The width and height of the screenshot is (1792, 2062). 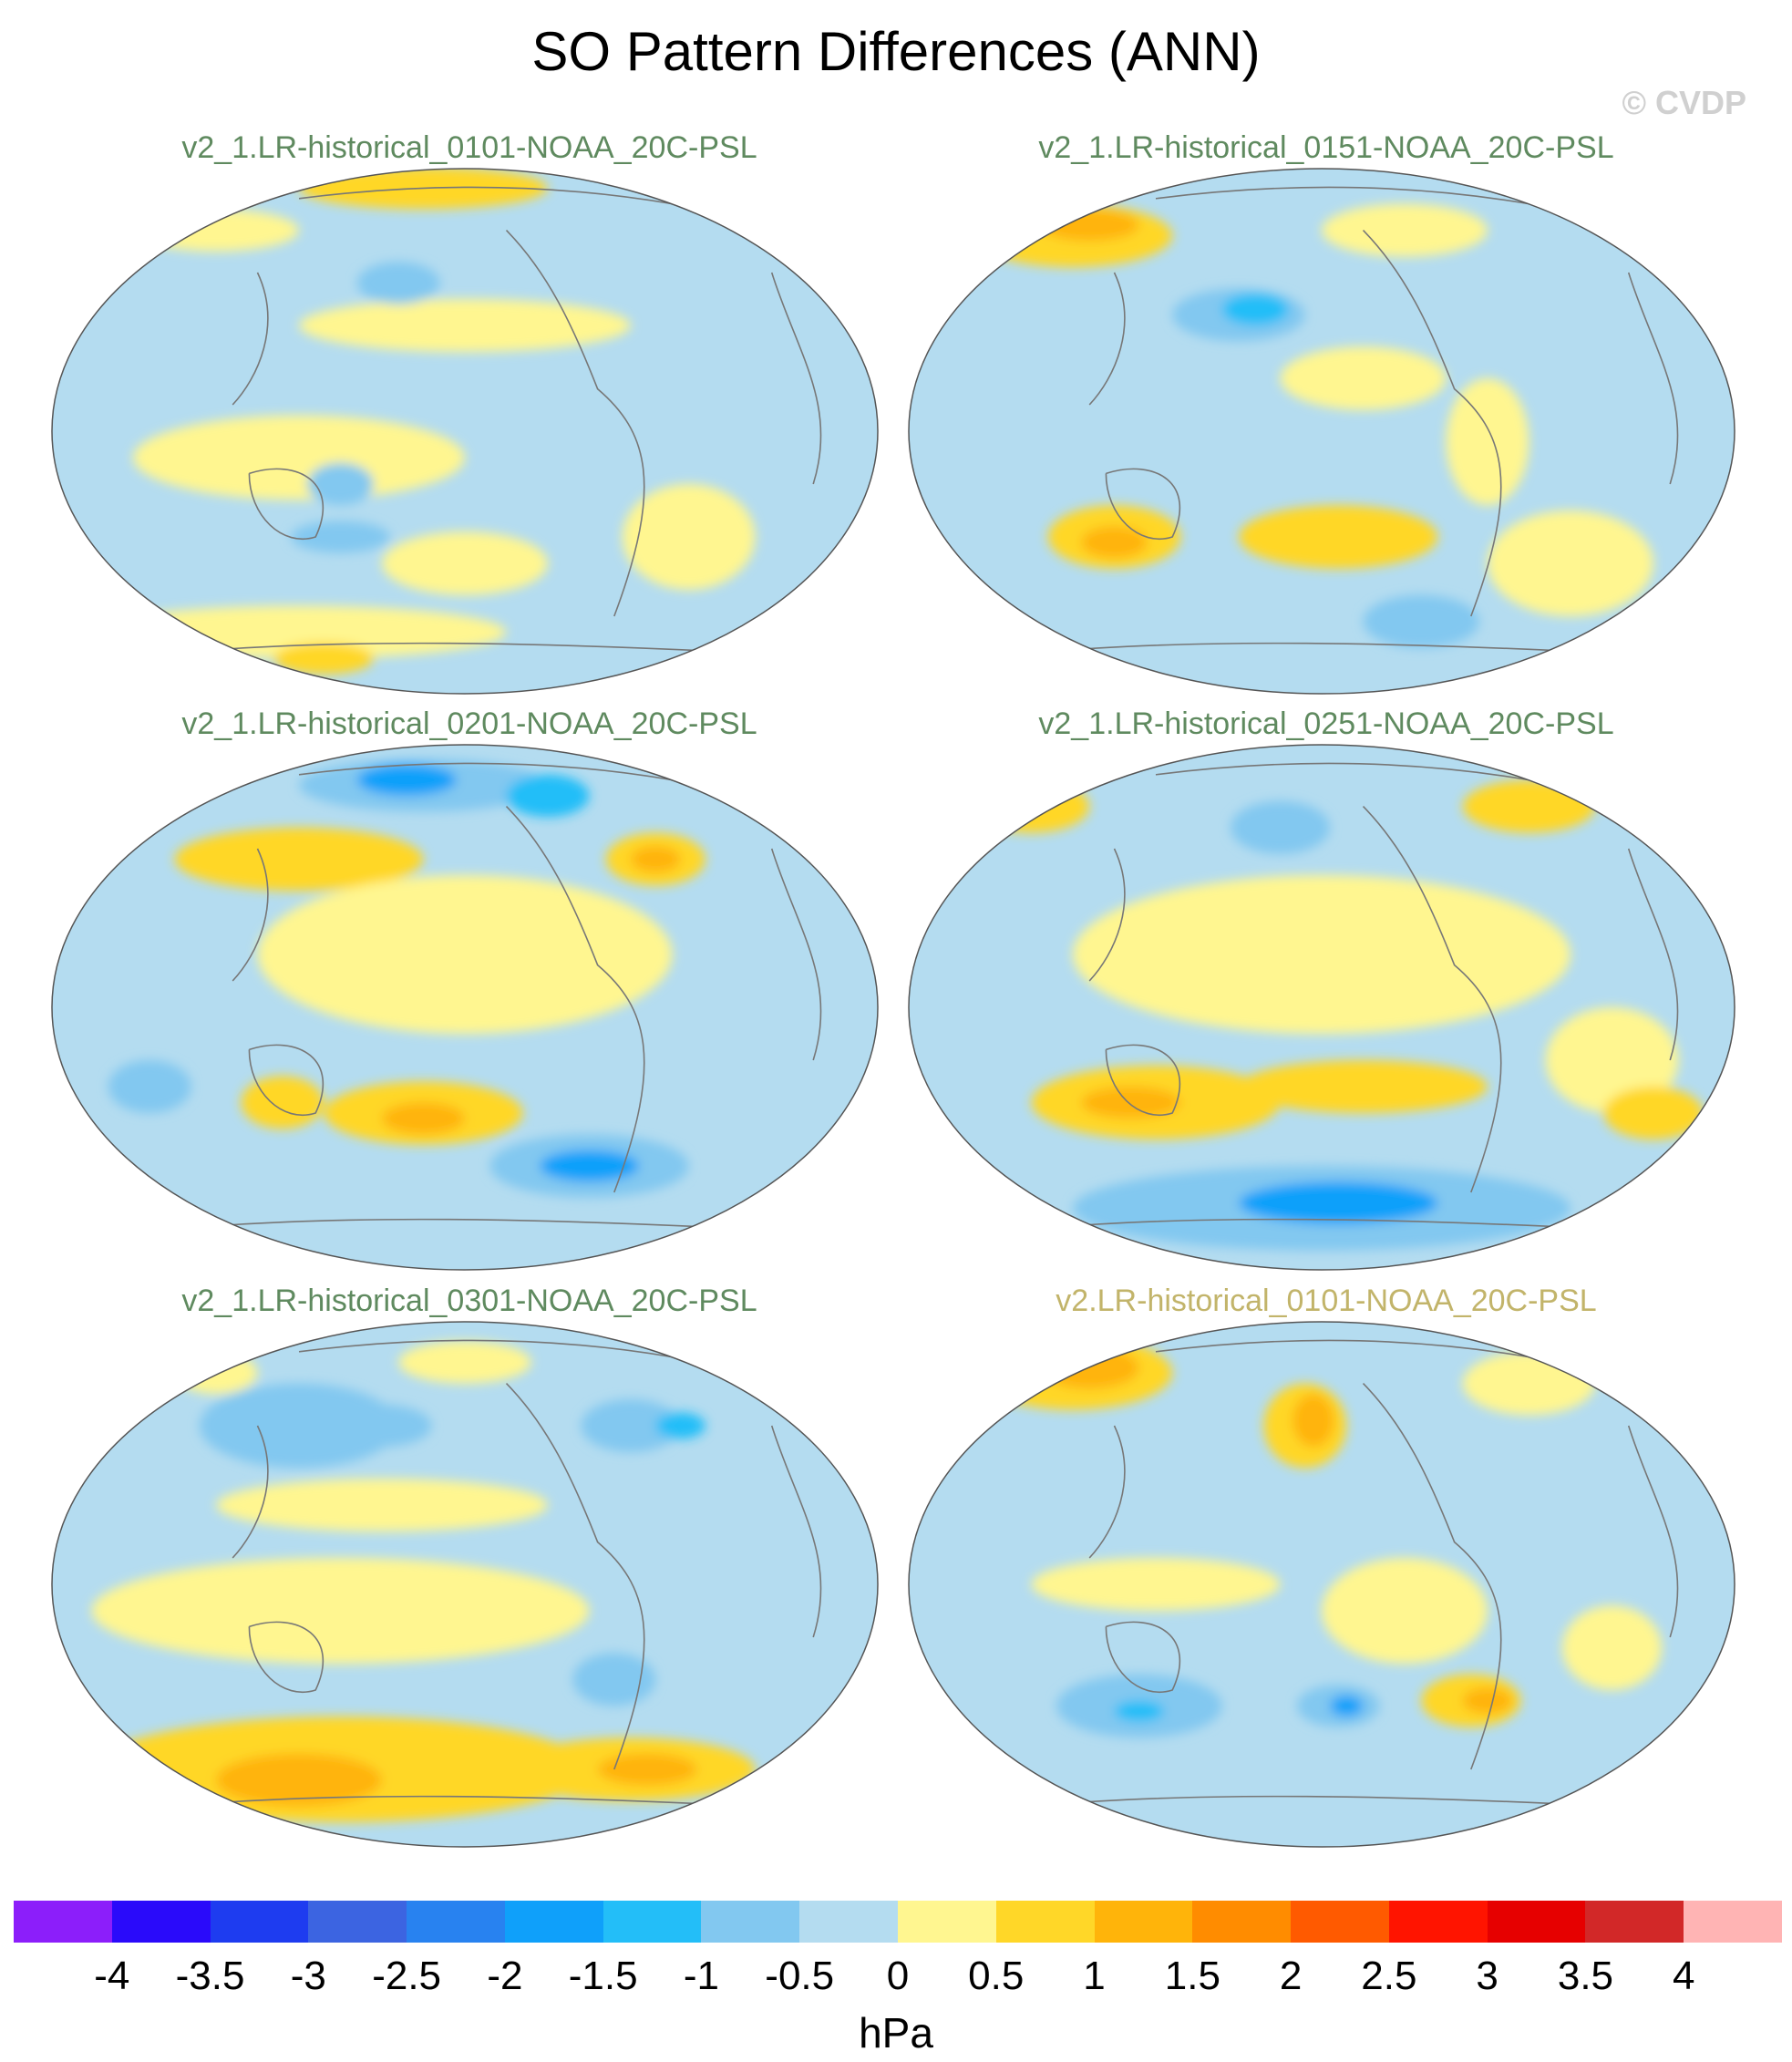 What do you see at coordinates (896, 2033) in the screenshot?
I see `colorbar-units: hPa` at bounding box center [896, 2033].